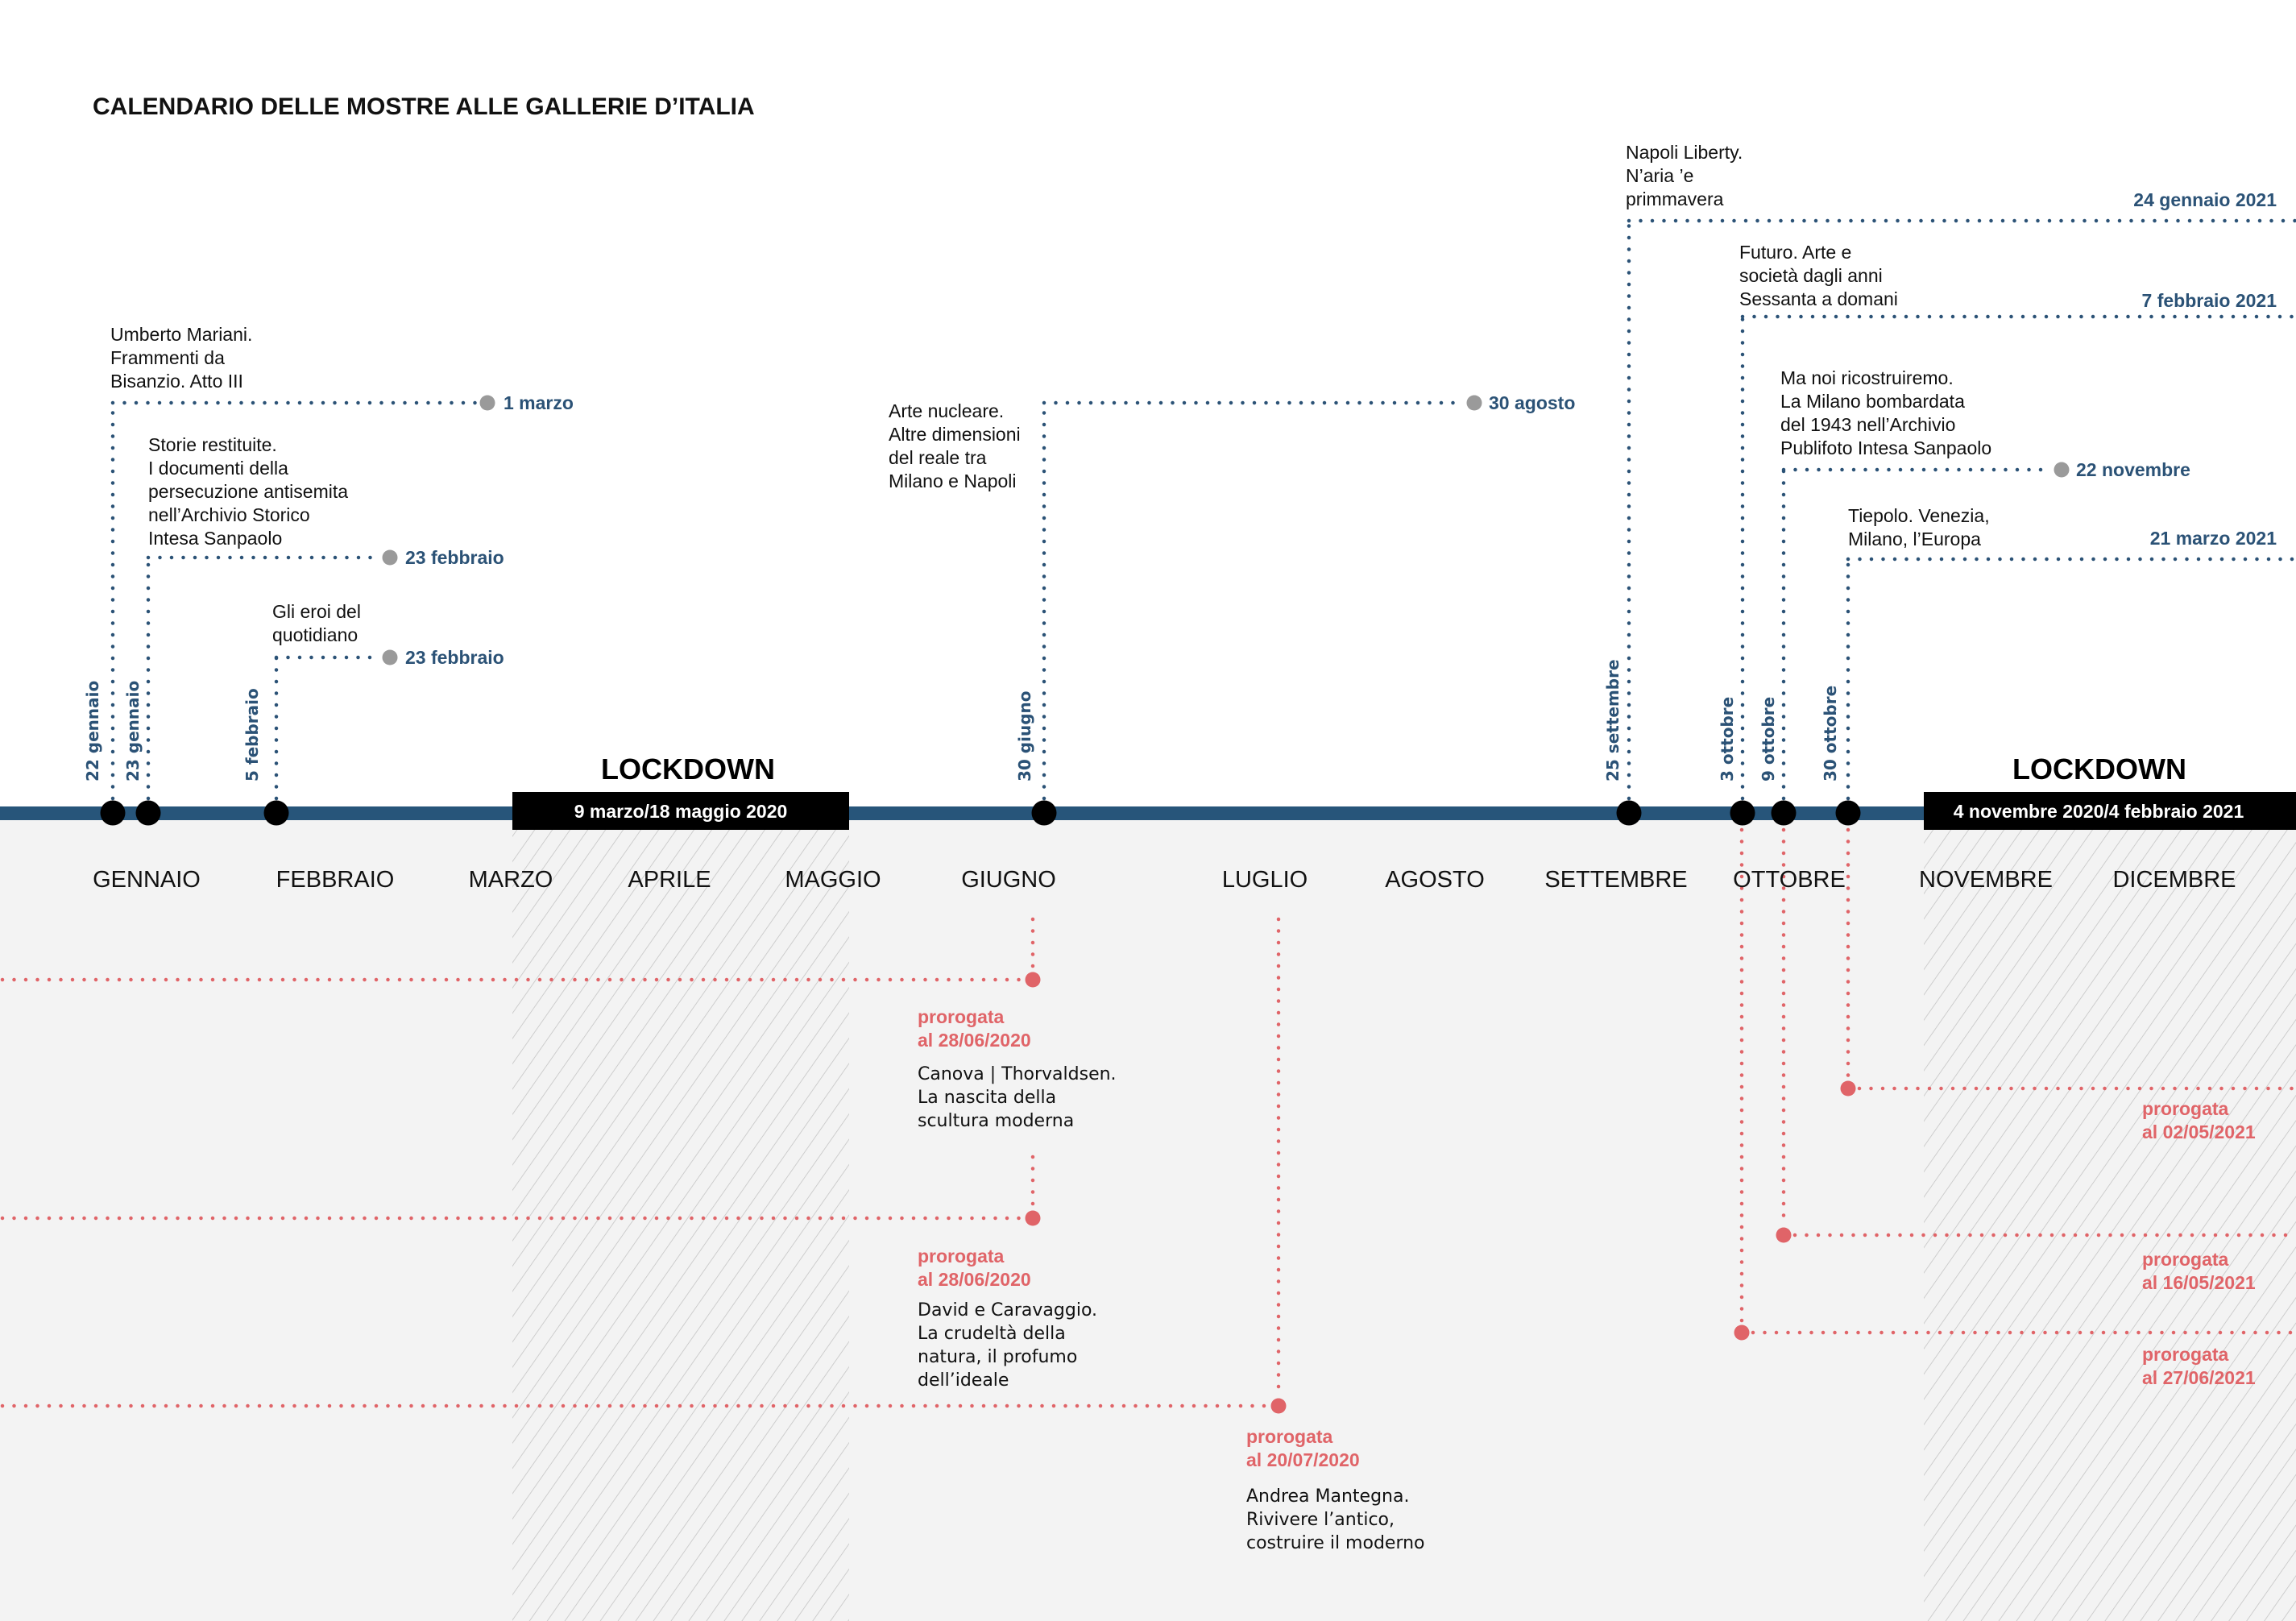 The height and width of the screenshot is (1621, 2296). Describe the element at coordinates (2205, 199) in the screenshot. I see `end-date-napoli: 24 gennaio 2021` at that location.